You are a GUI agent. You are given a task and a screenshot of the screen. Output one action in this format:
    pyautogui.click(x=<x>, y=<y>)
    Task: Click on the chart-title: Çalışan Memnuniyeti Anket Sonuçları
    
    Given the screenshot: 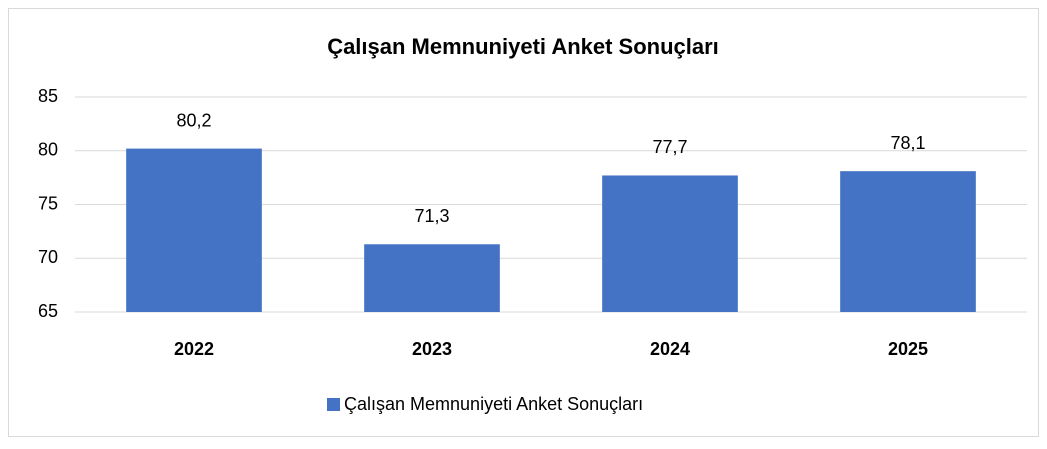 What is the action you would take?
    pyautogui.click(x=523, y=46)
    